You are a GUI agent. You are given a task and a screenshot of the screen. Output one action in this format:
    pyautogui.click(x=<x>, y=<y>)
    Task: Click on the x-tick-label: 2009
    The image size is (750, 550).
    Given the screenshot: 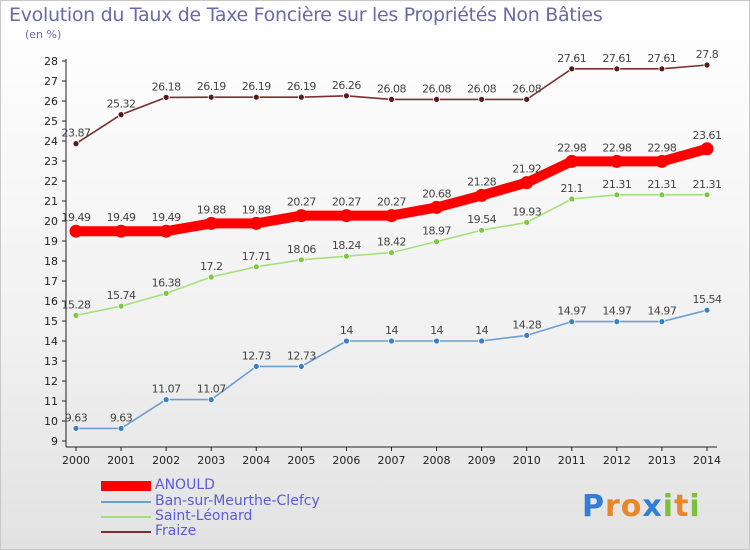 What is the action you would take?
    pyautogui.click(x=482, y=460)
    